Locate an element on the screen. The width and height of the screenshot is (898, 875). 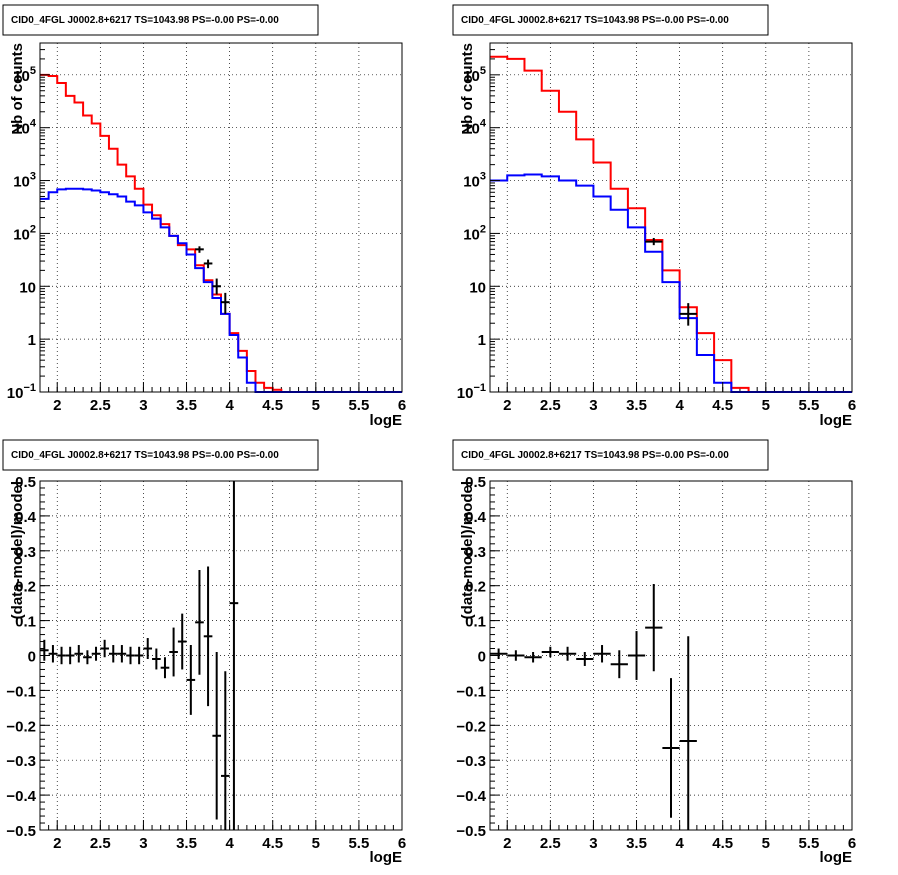
y-tick-label: 0.3 is located at coordinates (25, 552).